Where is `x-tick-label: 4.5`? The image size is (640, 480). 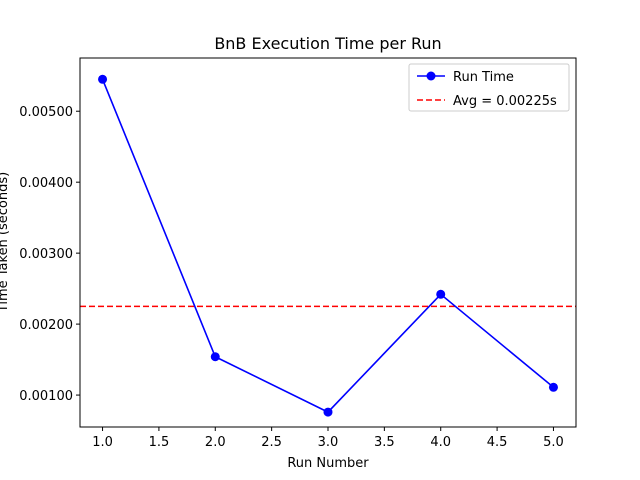
x-tick-label: 4.5 is located at coordinates (497, 442).